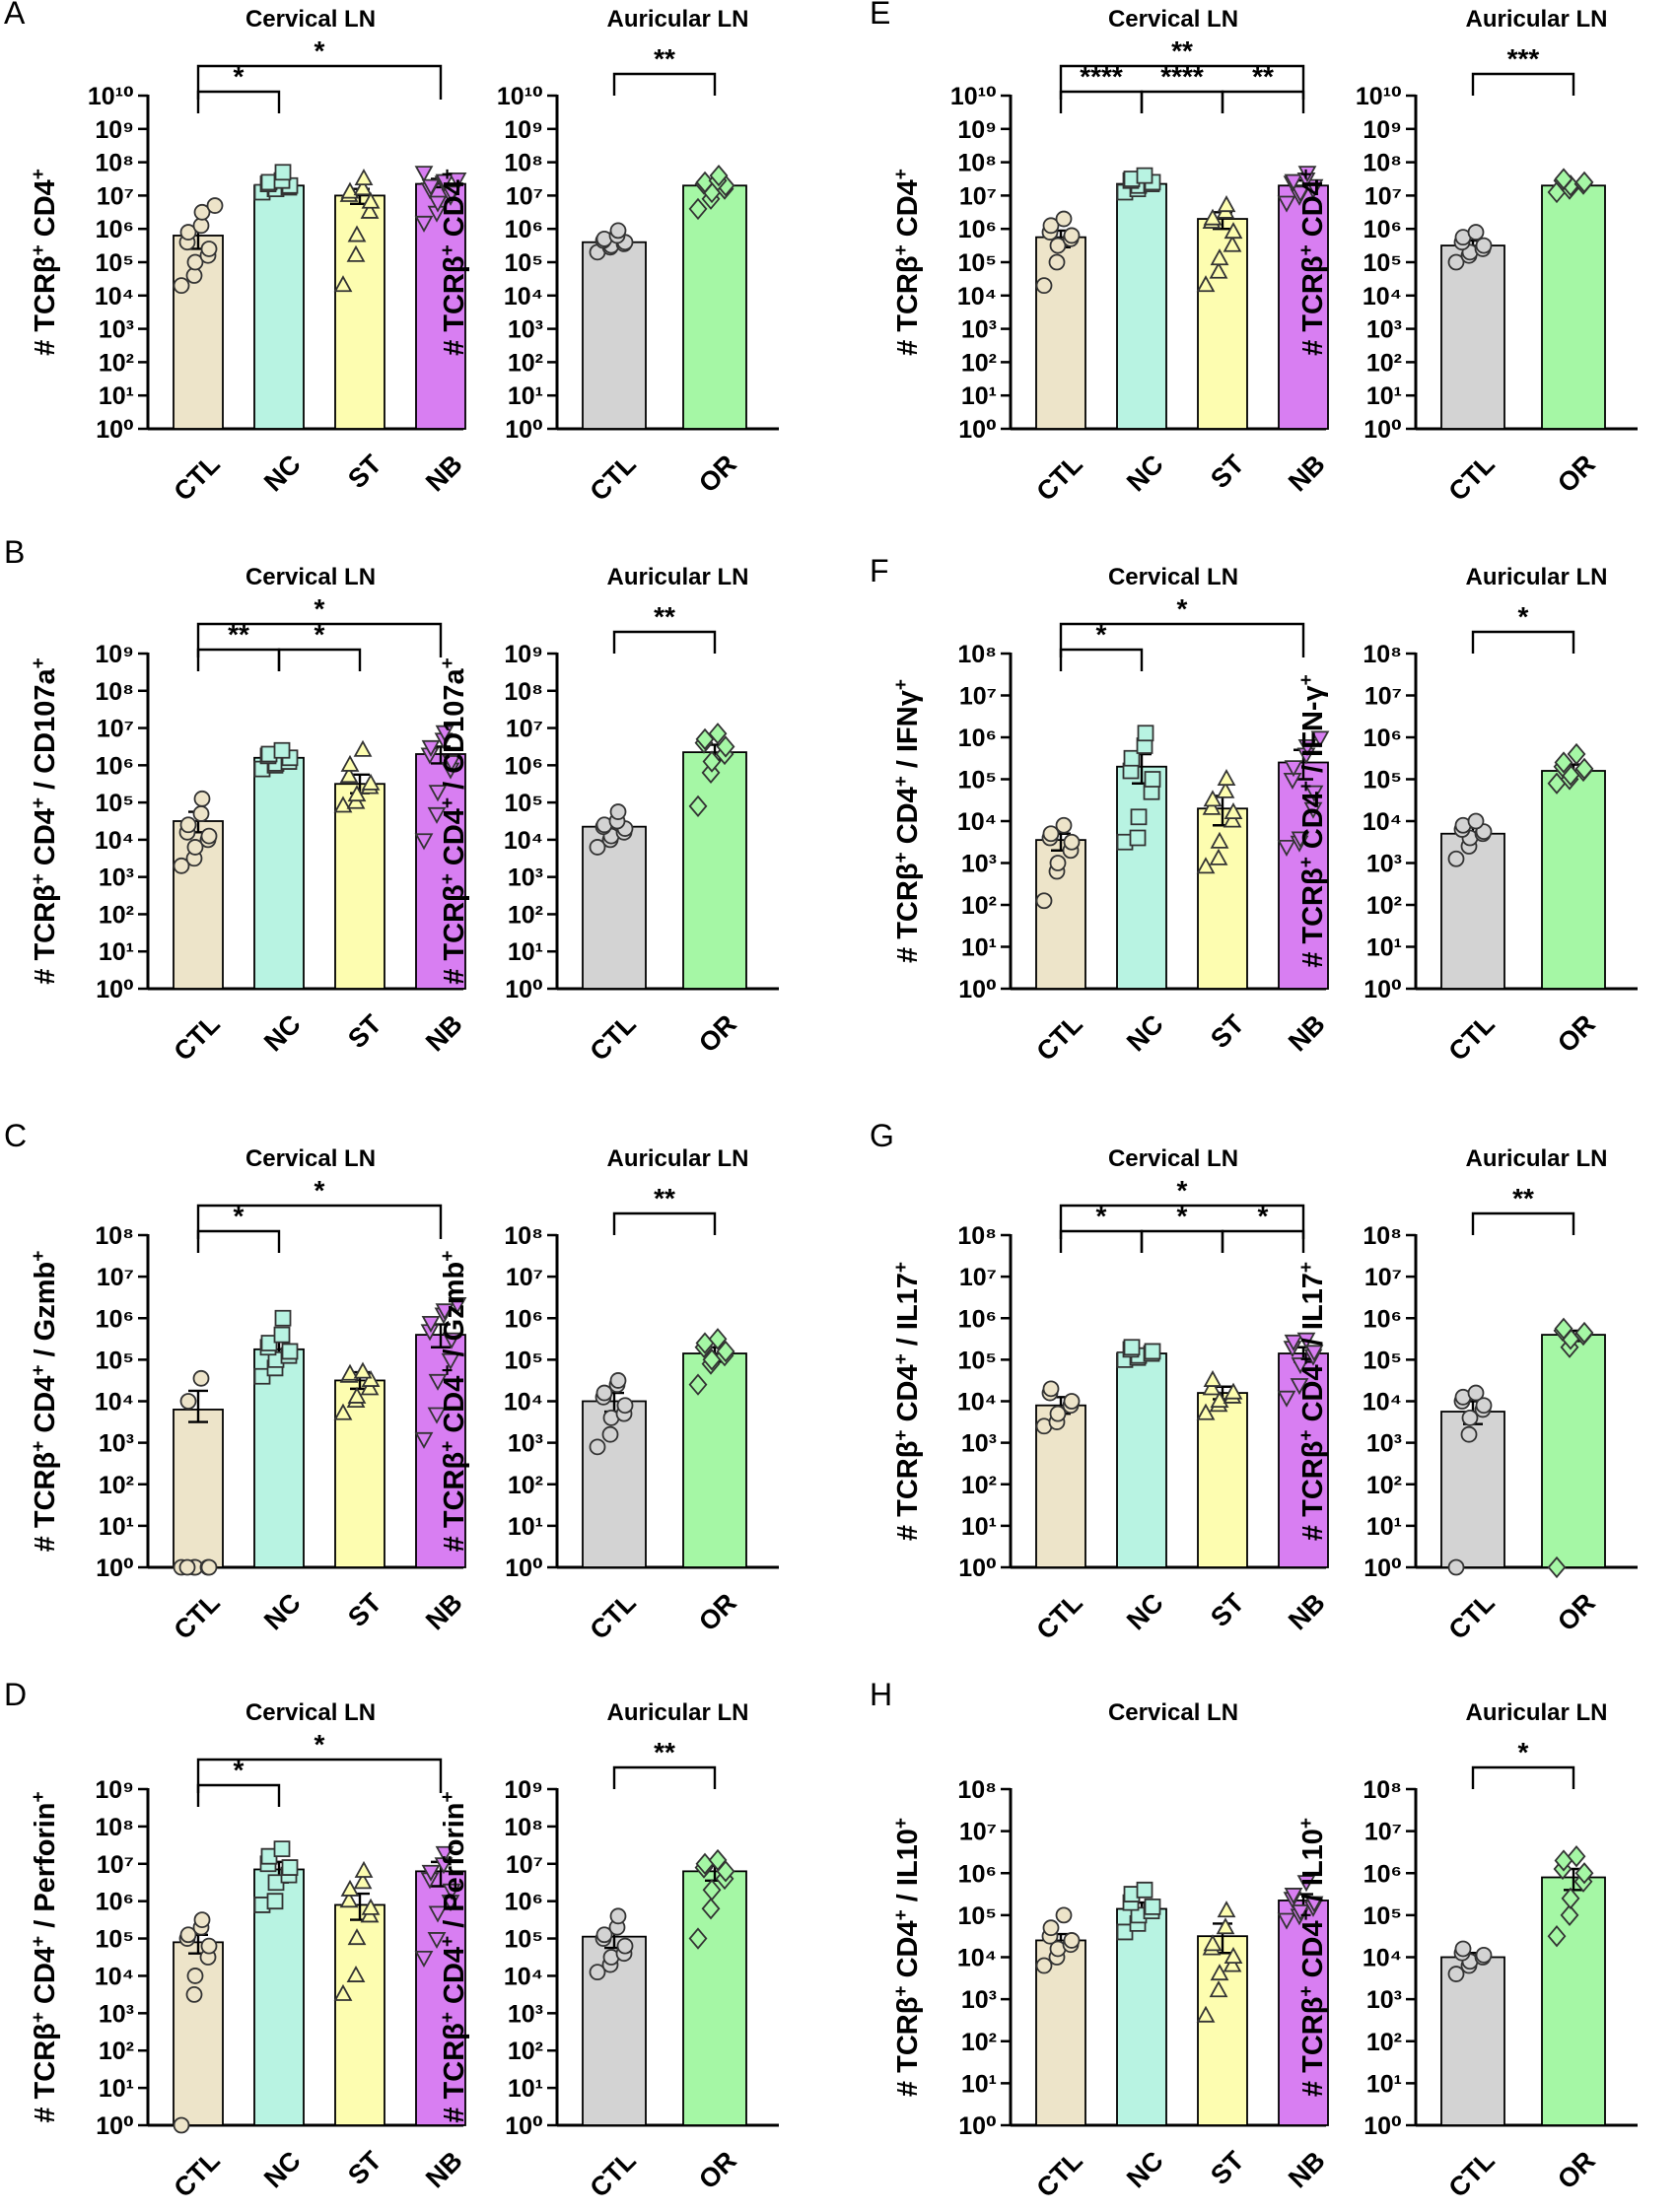 The image size is (1678, 2212). I want to click on y-tick-label: 10⁹, so click(114, 1790).